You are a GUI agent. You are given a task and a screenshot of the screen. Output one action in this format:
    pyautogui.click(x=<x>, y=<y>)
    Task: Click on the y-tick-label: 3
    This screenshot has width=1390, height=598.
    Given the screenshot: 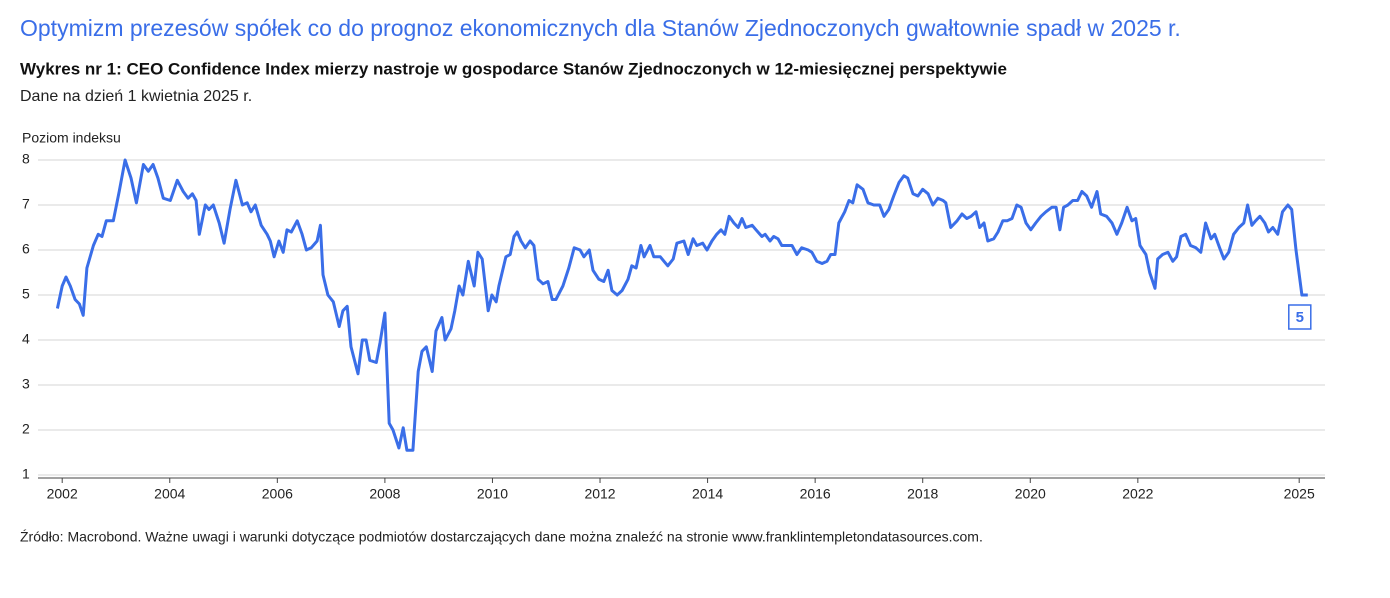 What is the action you would take?
    pyautogui.click(x=26, y=384)
    